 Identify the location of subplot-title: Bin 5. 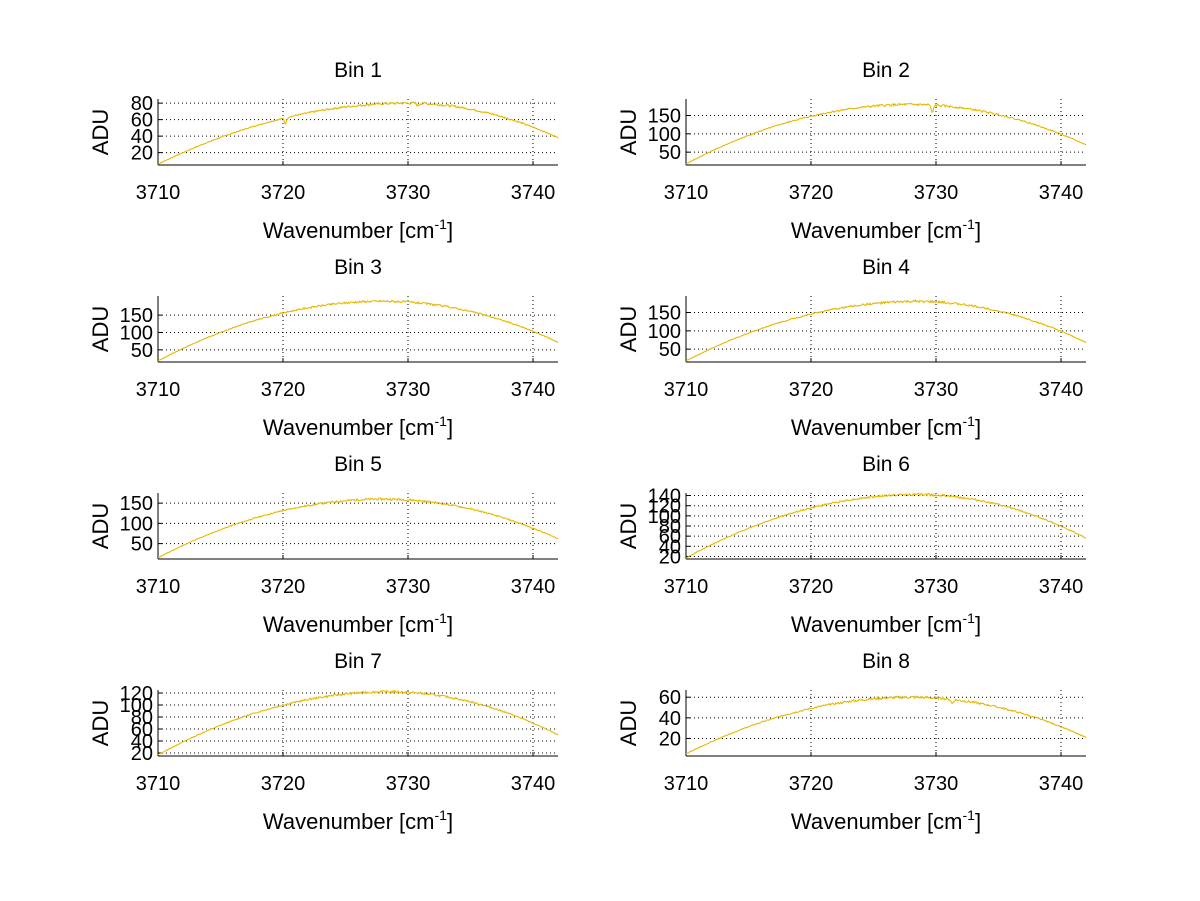
(358, 464).